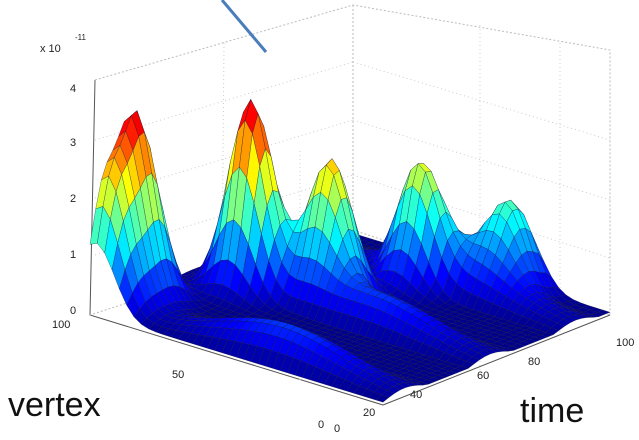 Image resolution: width=639 pixels, height=440 pixels. Describe the element at coordinates (382, 398) in the screenshot. I see `surface-patch` at that location.